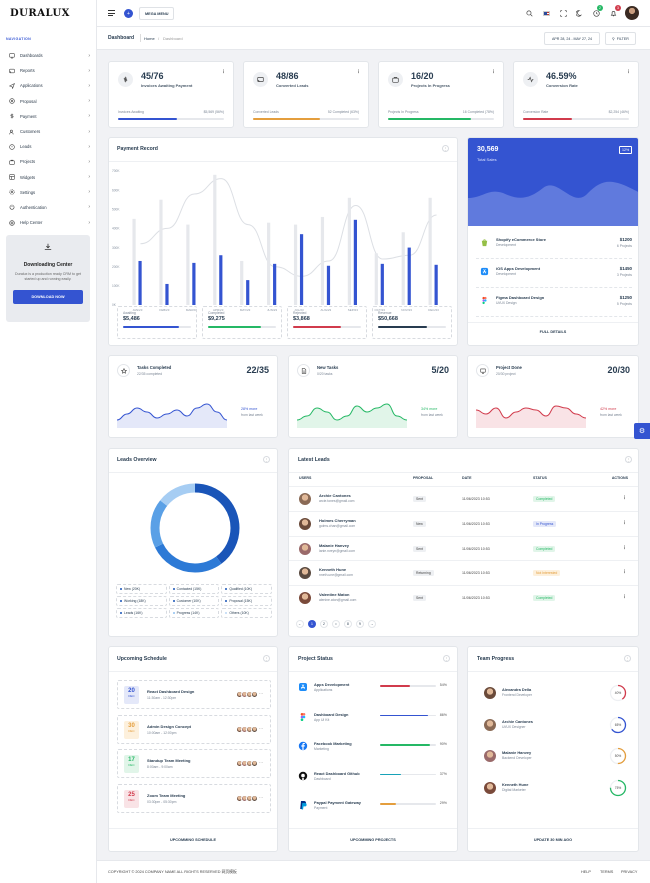  Describe the element at coordinates (48, 116) in the screenshot. I see `nav-item-payment: Payment ›` at that location.